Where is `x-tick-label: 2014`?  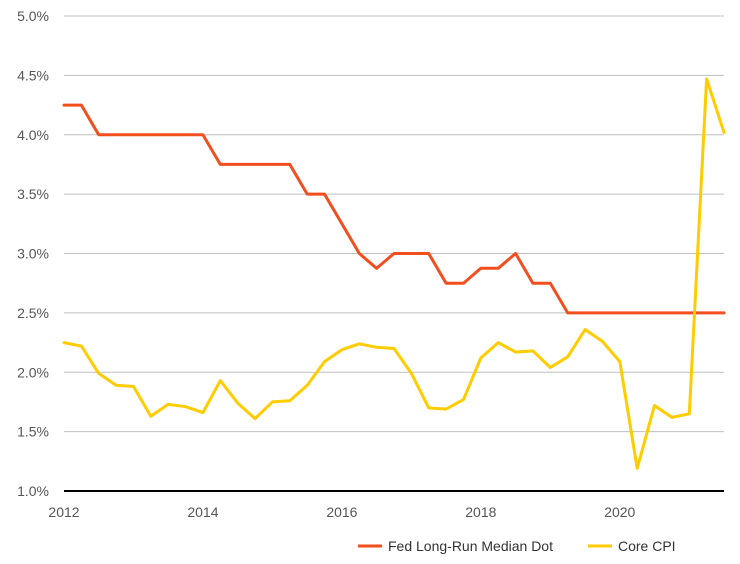 x-tick-label: 2014 is located at coordinates (202, 512).